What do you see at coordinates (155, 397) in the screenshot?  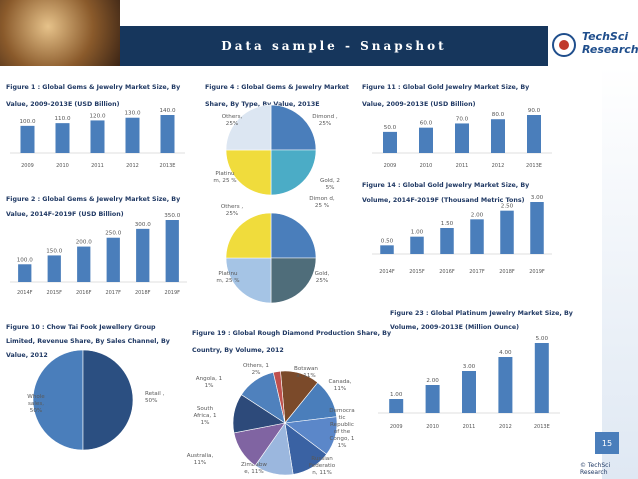 I see `fig10-slice-label: Retail , 50%` at bounding box center [155, 397].